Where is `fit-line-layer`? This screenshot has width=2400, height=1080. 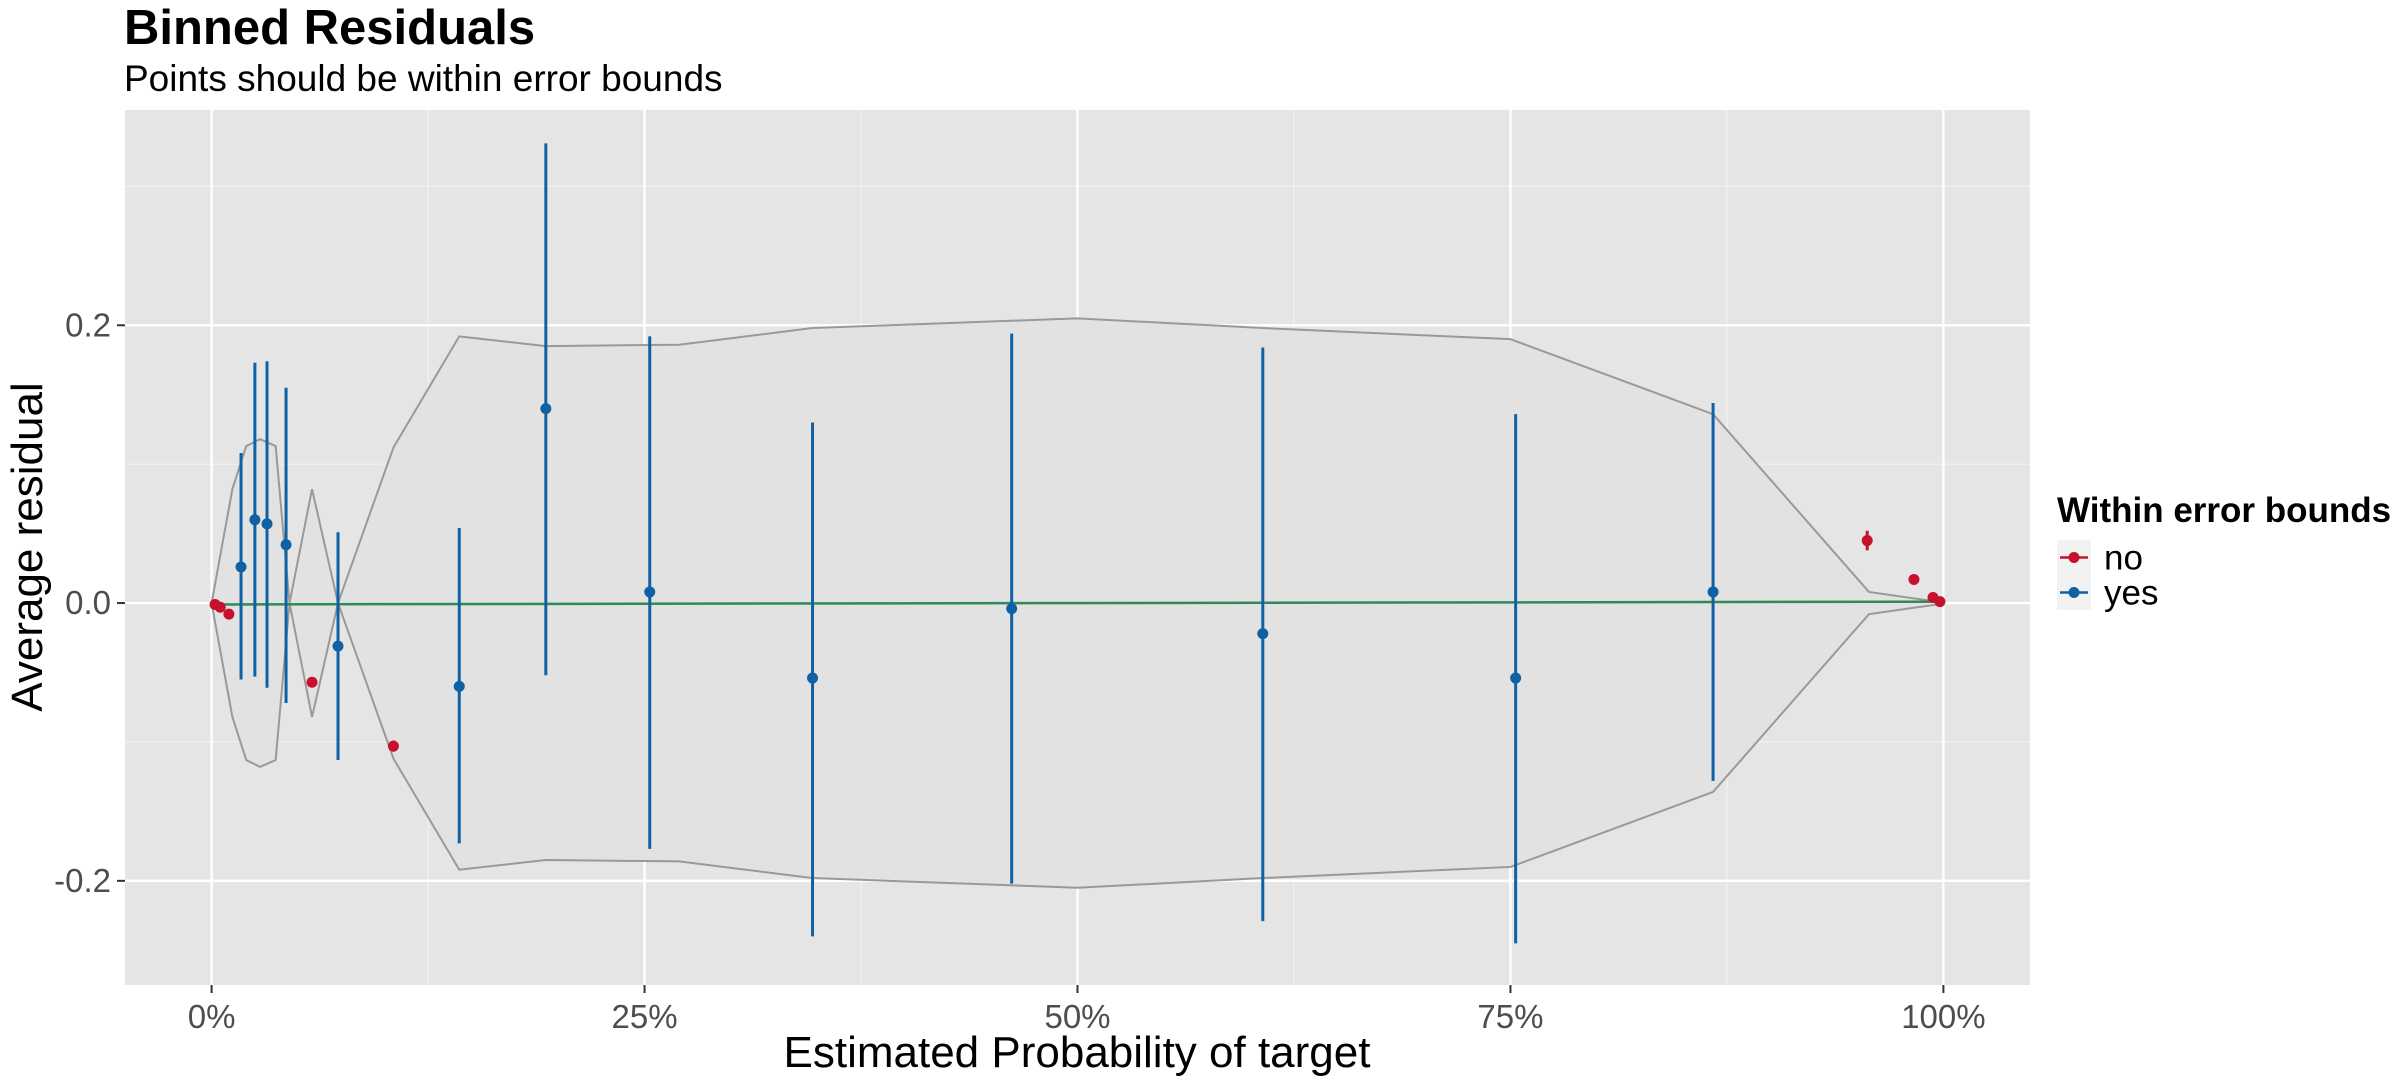
fit-line-layer is located at coordinates (1077, 603).